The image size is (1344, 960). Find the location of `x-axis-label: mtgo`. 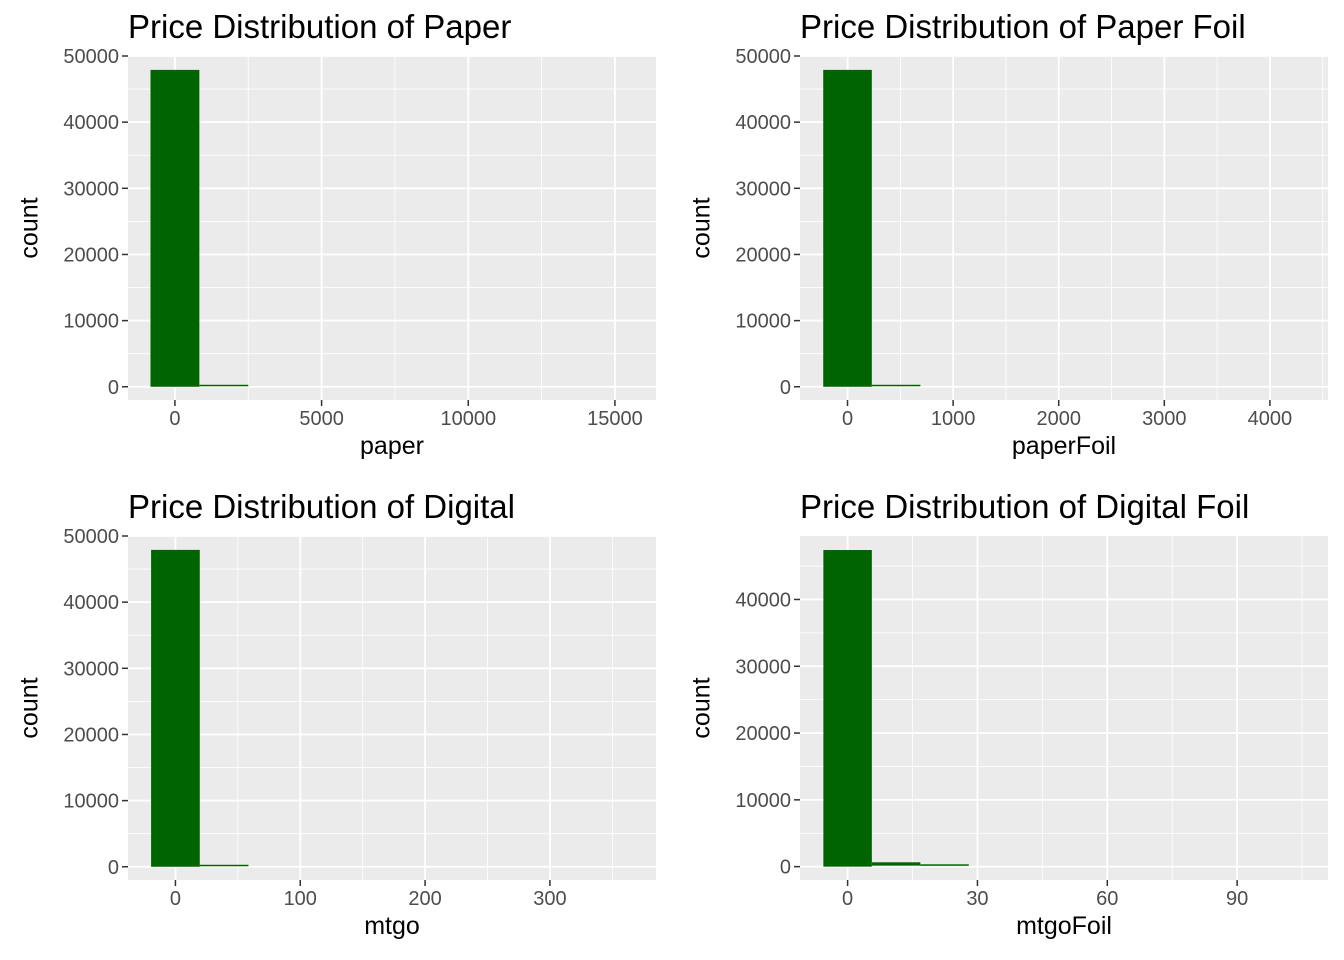

x-axis-label: mtgo is located at coordinates (392, 926).